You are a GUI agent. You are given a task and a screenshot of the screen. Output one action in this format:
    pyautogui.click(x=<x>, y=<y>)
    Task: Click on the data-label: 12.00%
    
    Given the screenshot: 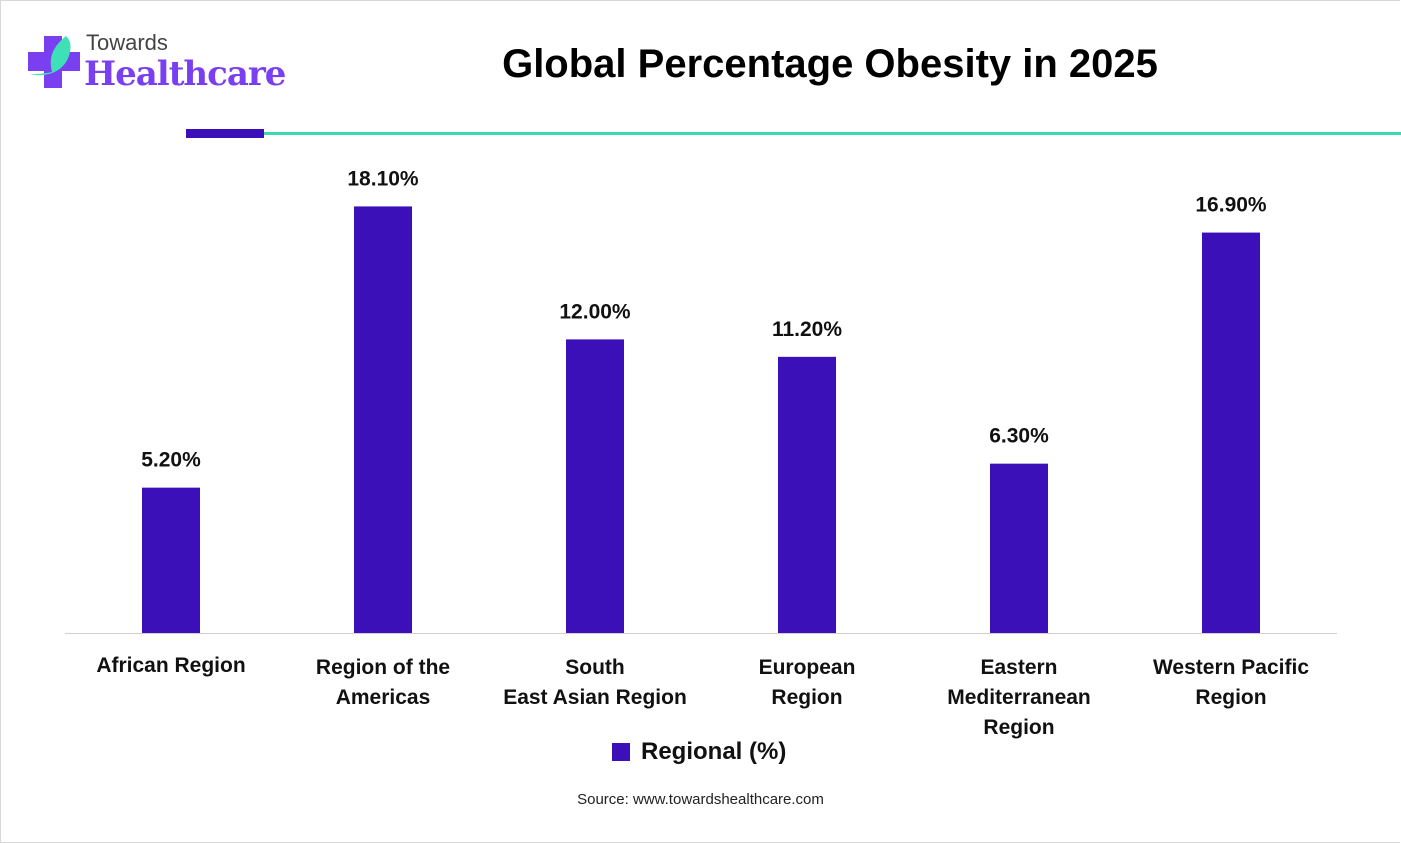 What is the action you would take?
    pyautogui.click(x=595, y=311)
    